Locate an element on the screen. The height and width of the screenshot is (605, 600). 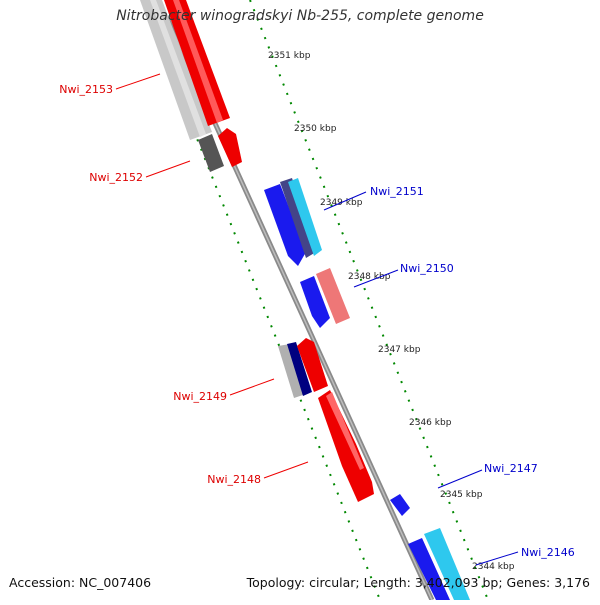
gene-label-nwi-2149: Nwi_2149 is located at coordinates (200, 396).